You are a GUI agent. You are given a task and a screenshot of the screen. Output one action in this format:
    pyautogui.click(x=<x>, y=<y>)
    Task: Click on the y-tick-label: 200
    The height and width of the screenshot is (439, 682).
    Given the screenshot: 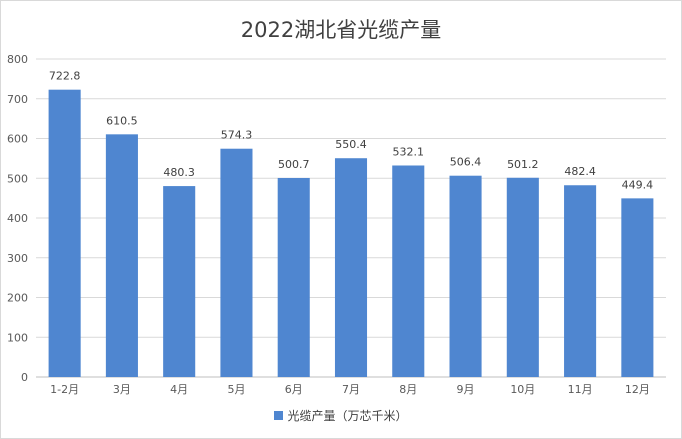 What is the action you would take?
    pyautogui.click(x=17, y=298)
    